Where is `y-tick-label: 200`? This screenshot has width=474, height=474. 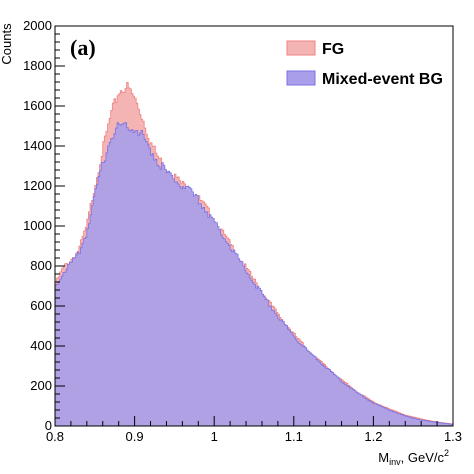
y-tick-label: 200 is located at coordinates (41, 385).